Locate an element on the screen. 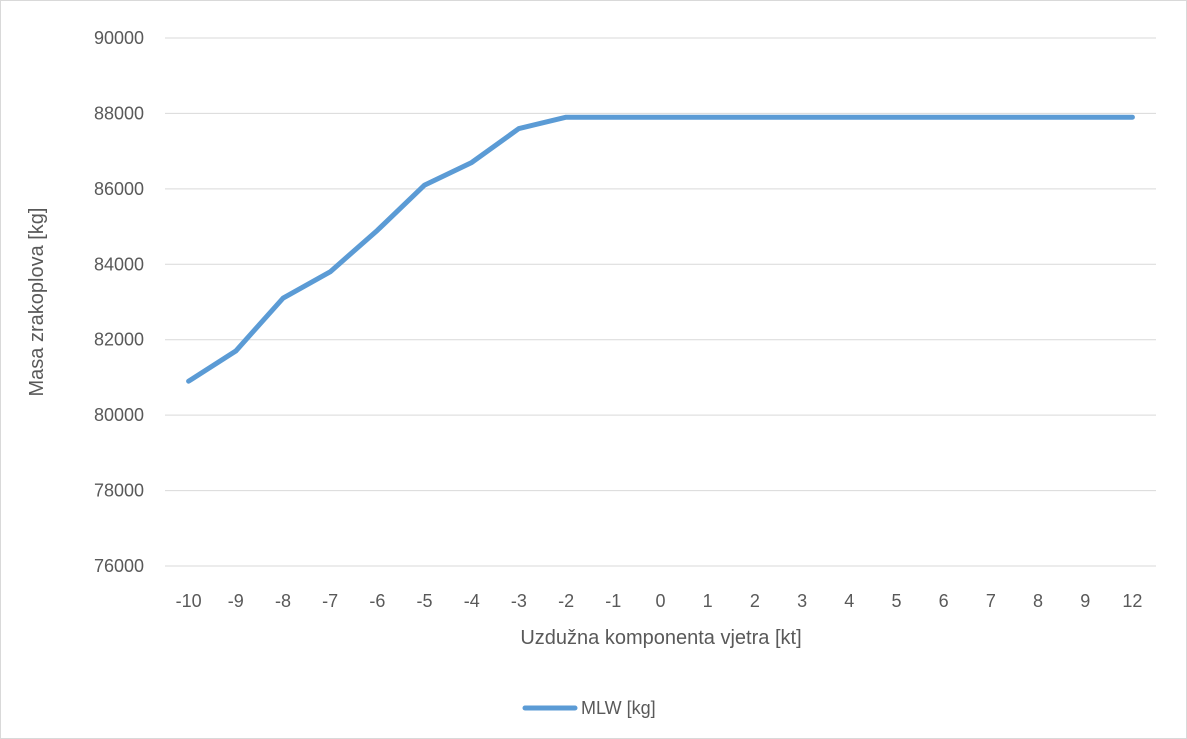  x-tick-label: 3 is located at coordinates (802, 601).